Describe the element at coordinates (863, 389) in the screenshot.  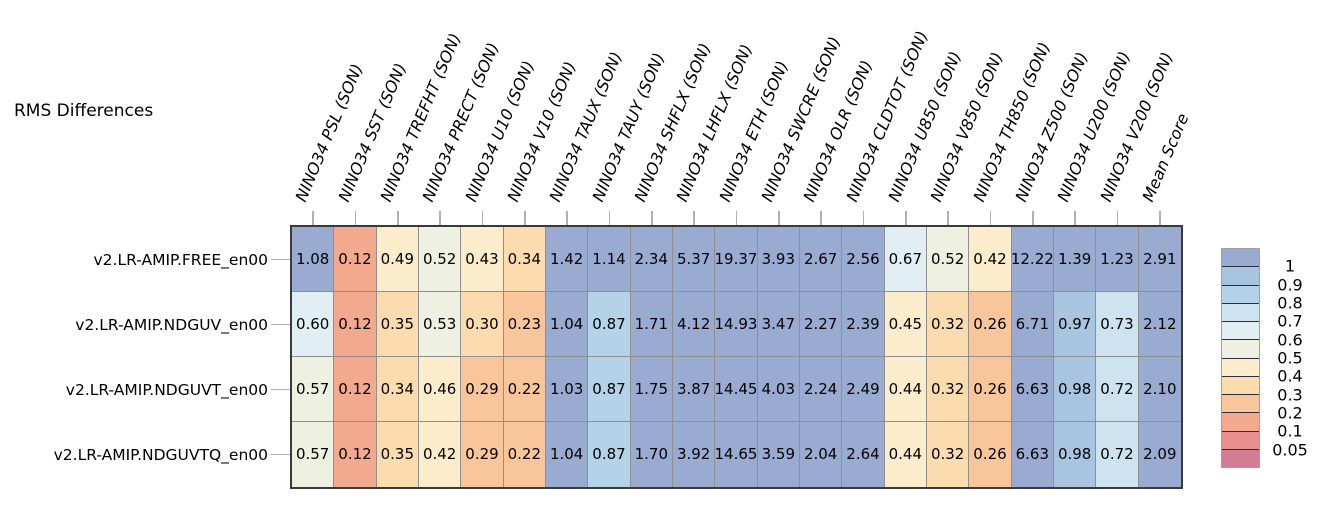
I see `heatmap-cell: 2.49` at that location.